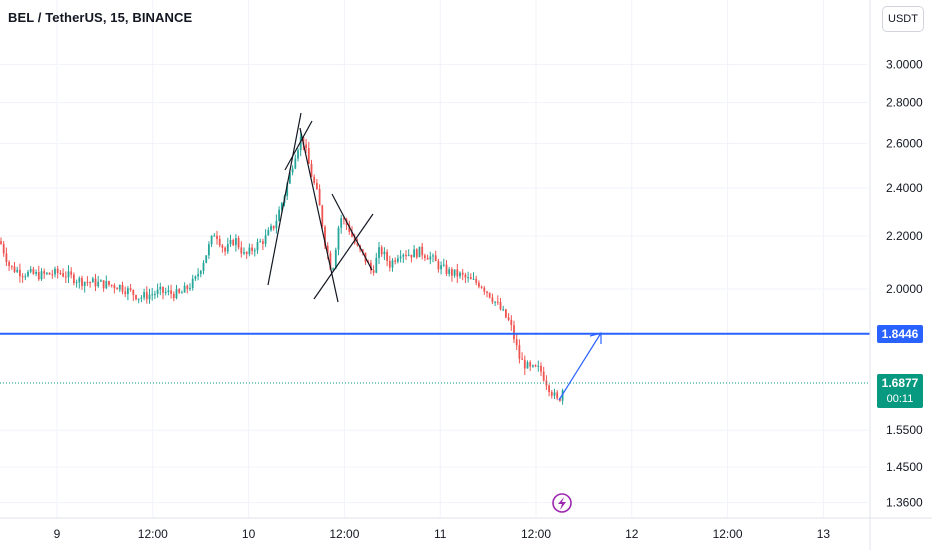  Describe the element at coordinates (320, 207) in the screenshot. I see `trend-line-drawings` at that location.